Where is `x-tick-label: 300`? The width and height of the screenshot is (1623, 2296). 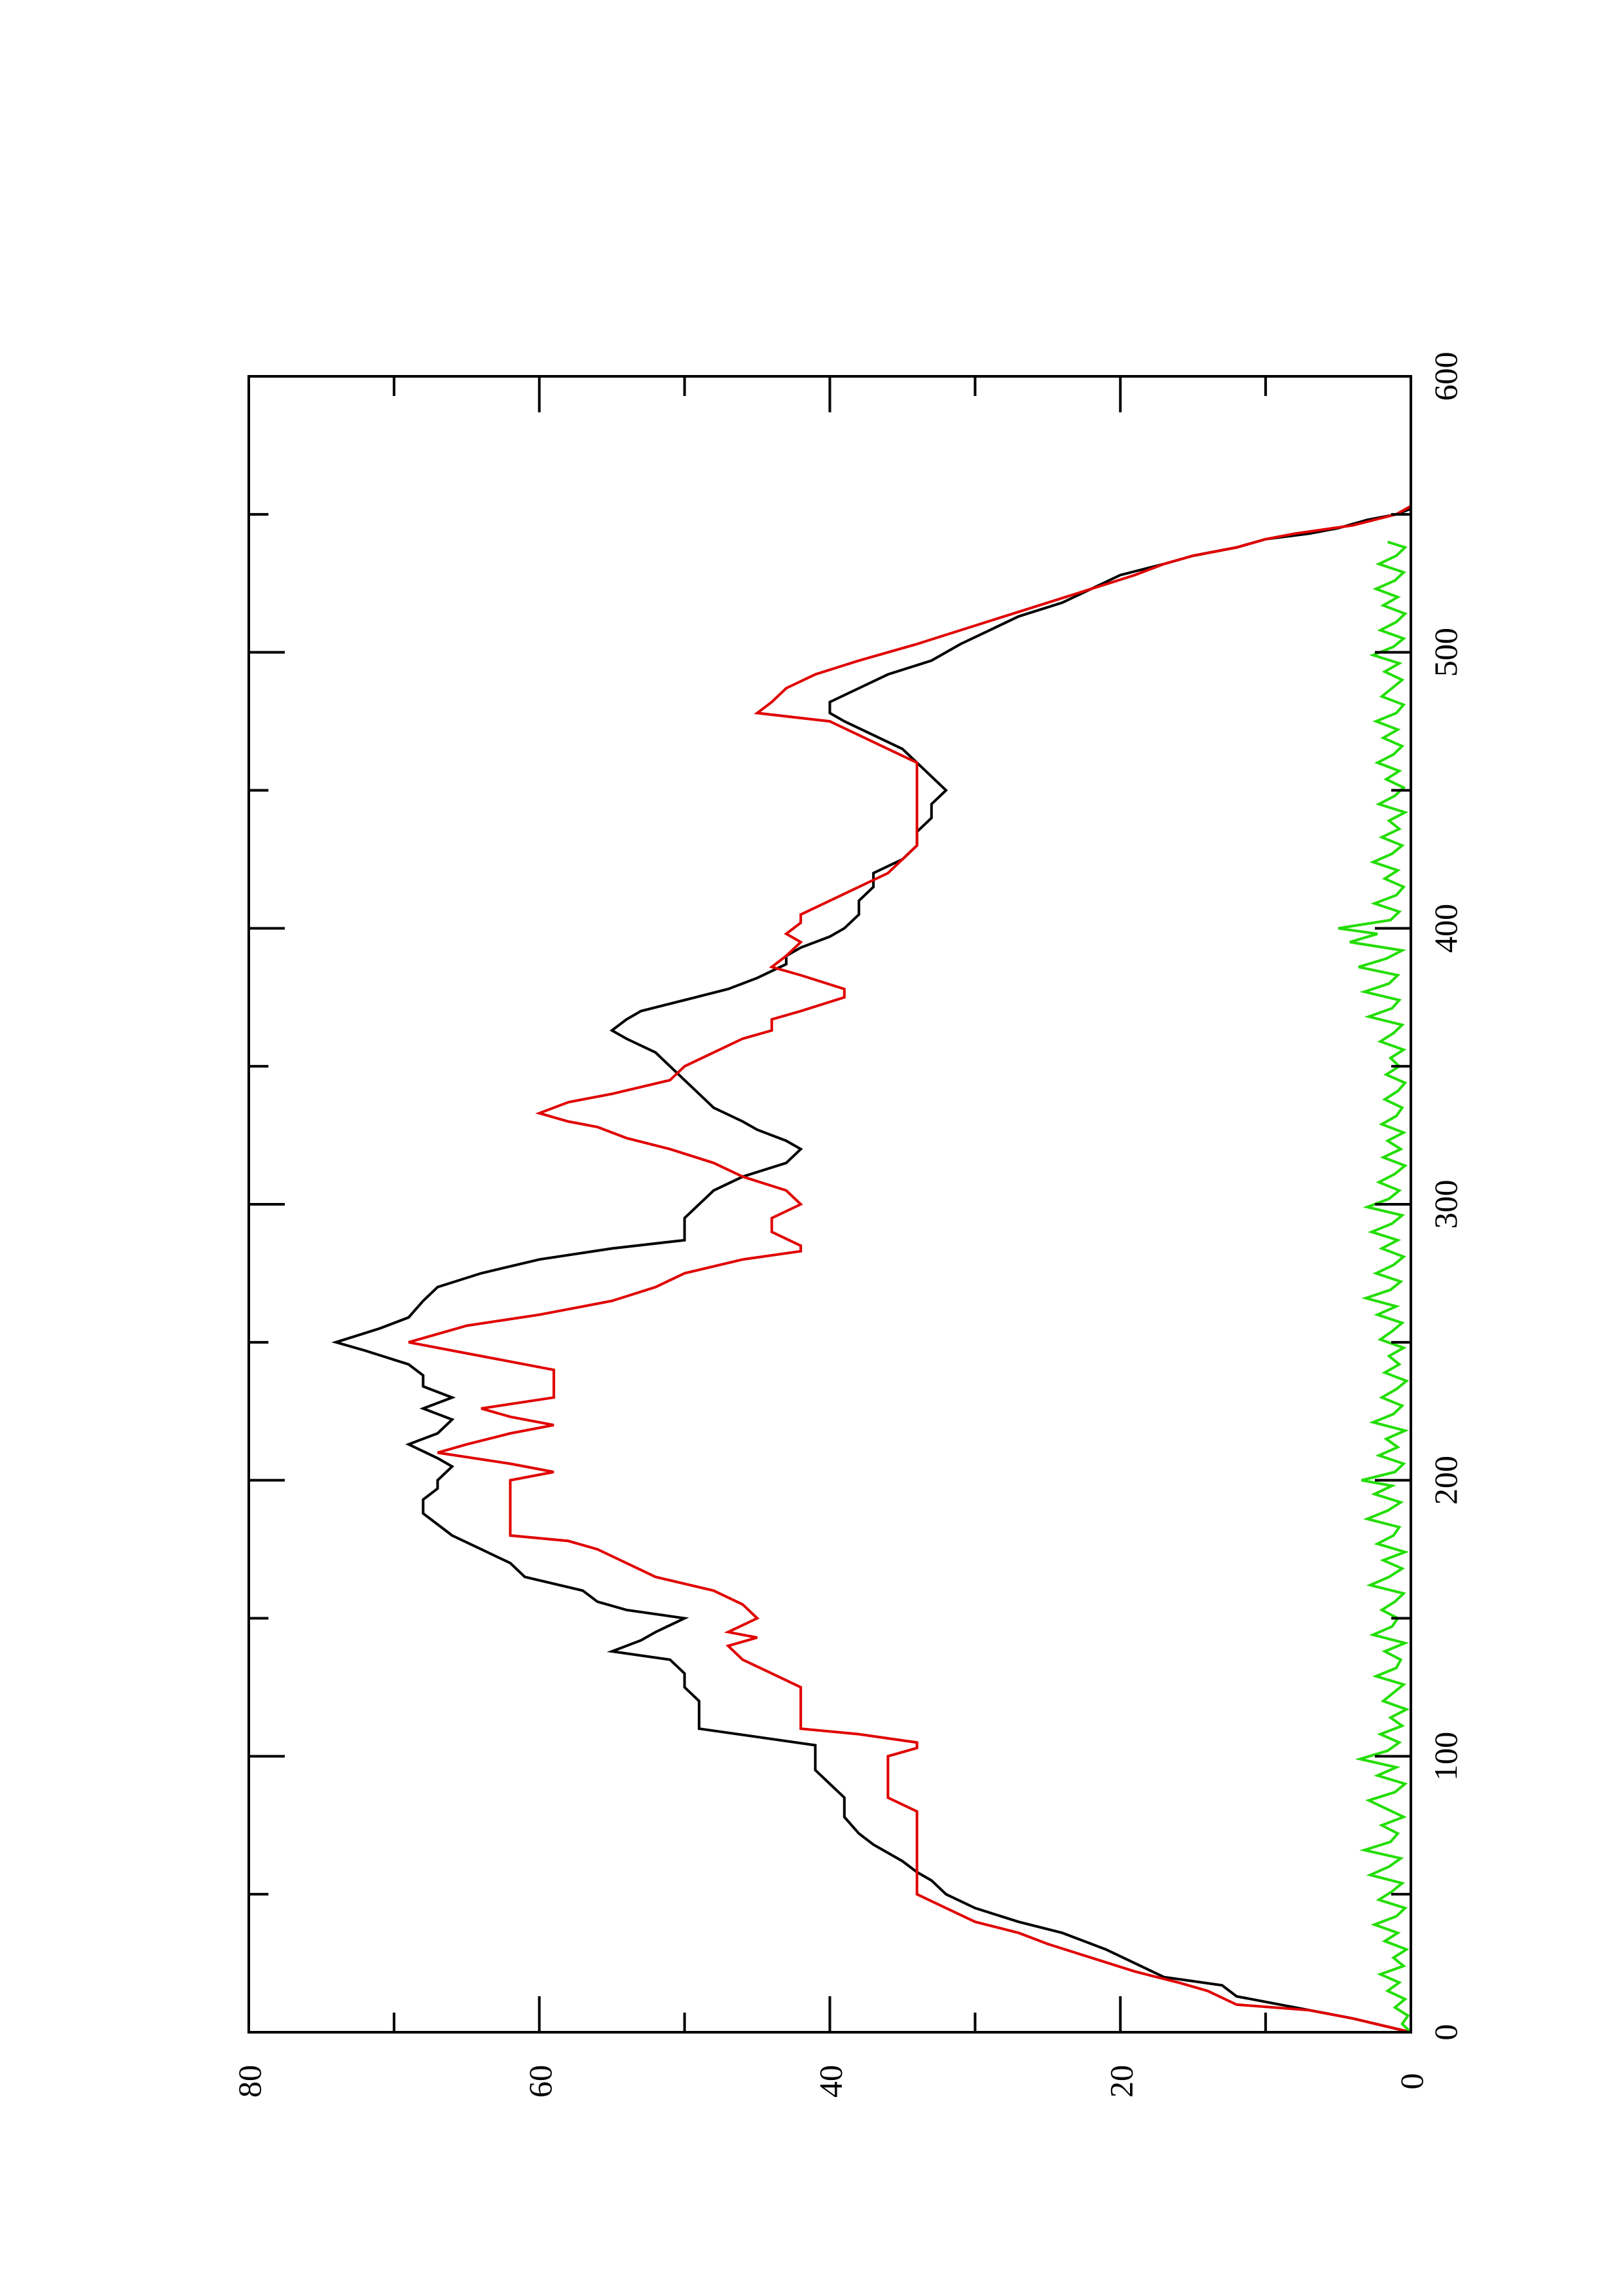
x-tick-label: 300 is located at coordinates (1445, 1204).